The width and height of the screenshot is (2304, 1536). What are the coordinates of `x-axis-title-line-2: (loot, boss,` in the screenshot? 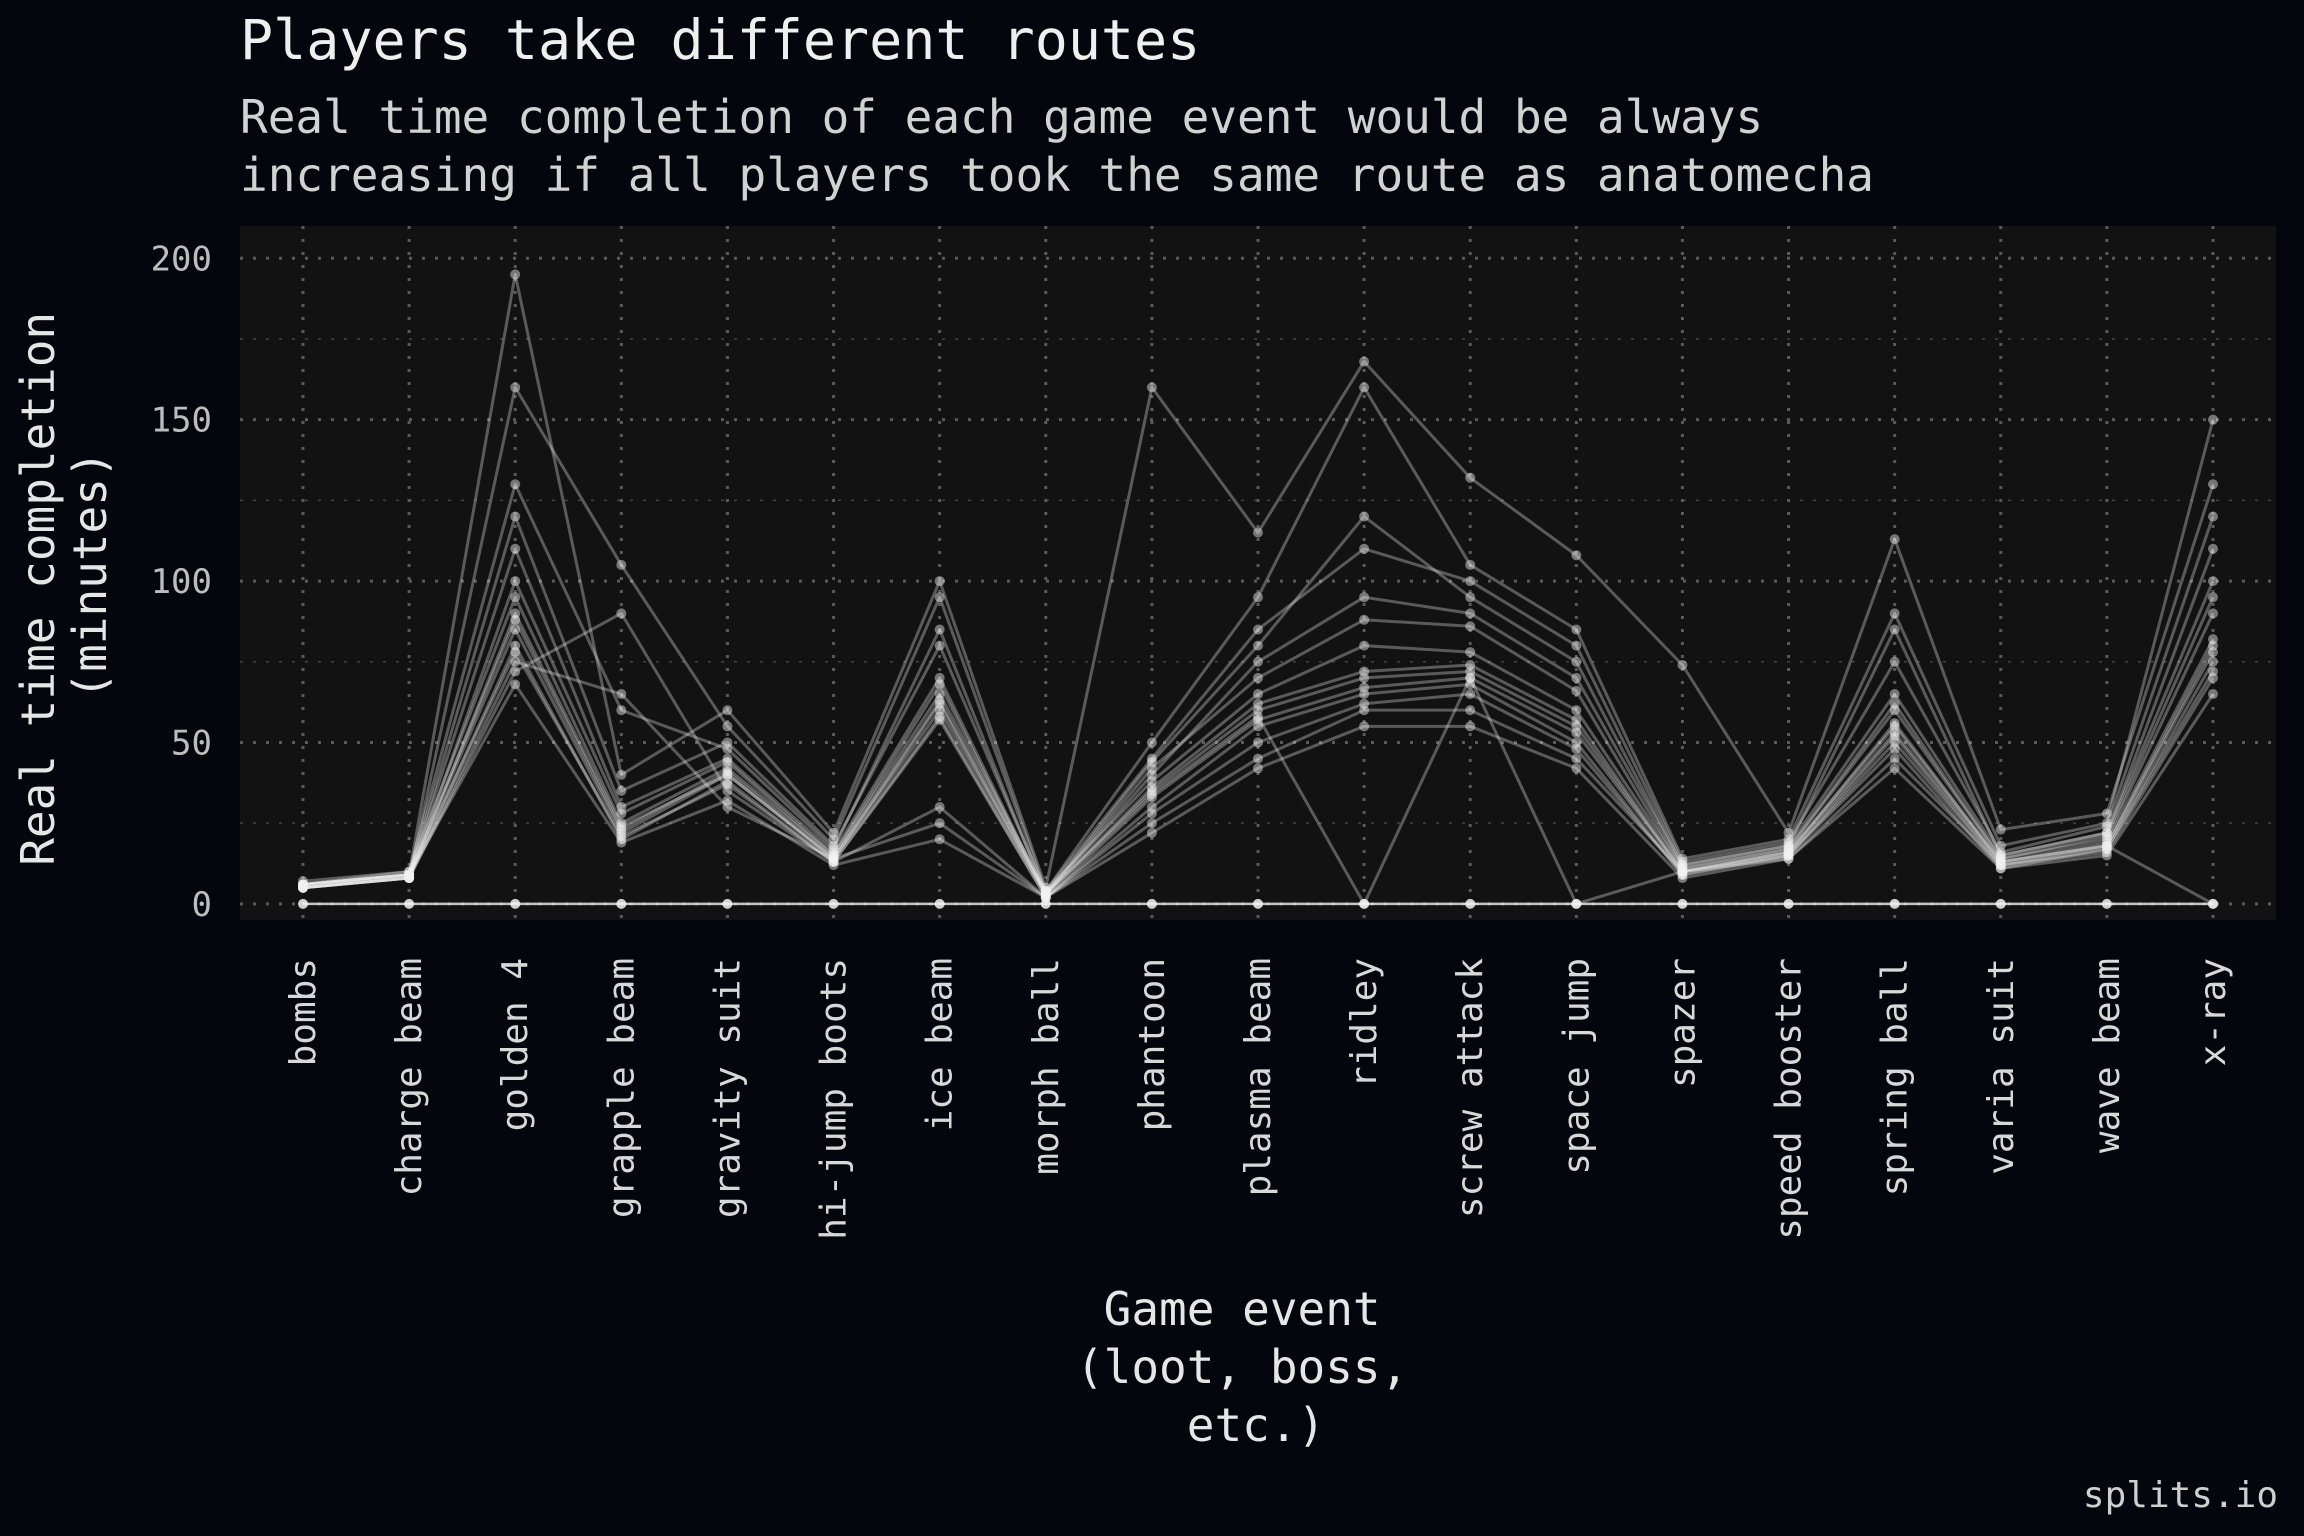 It's located at (1242, 1367).